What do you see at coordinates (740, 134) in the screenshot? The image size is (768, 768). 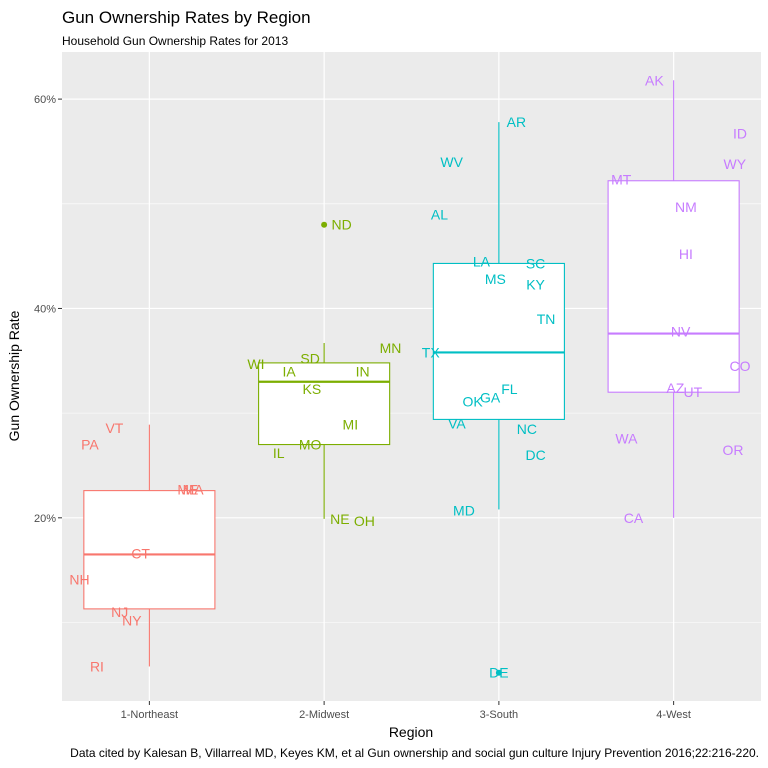 I see `state-label: ID` at bounding box center [740, 134].